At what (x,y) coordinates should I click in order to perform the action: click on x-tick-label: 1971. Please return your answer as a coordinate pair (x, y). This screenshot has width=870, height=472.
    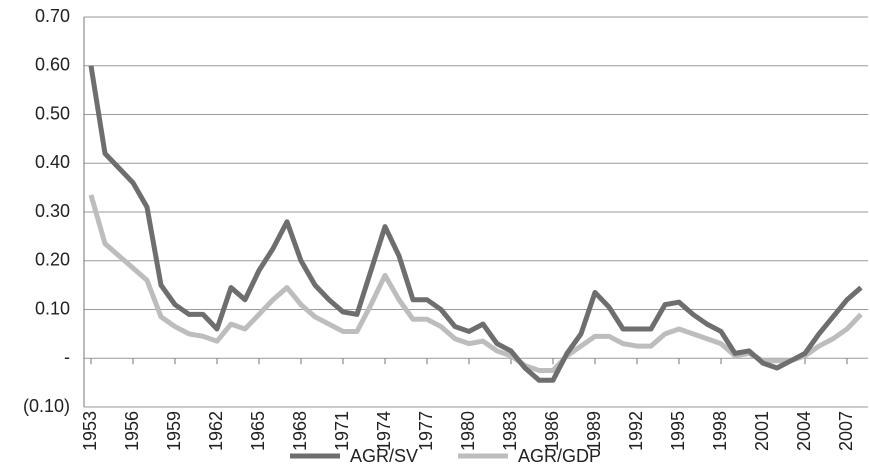
    Looking at the image, I should click on (342, 431).